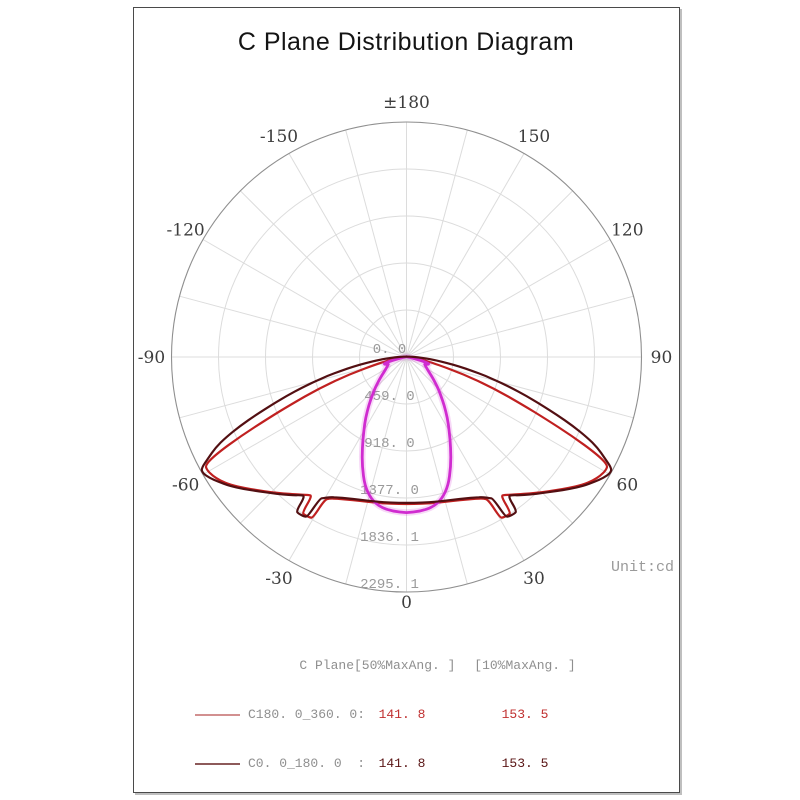 The image size is (800, 800). What do you see at coordinates (402, 763) in the screenshot?
I see `legend-50max-c0-180: 141. 8` at bounding box center [402, 763].